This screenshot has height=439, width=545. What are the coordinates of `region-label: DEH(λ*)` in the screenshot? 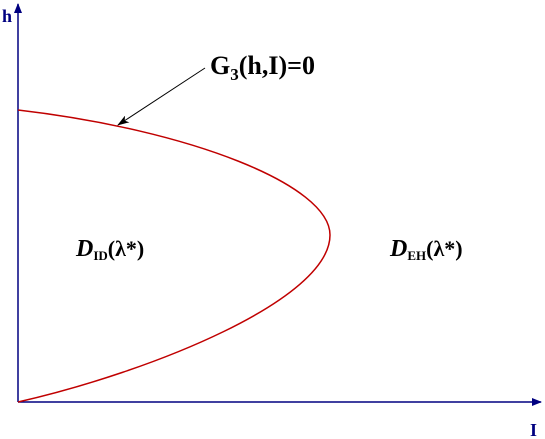 It's located at (426, 249).